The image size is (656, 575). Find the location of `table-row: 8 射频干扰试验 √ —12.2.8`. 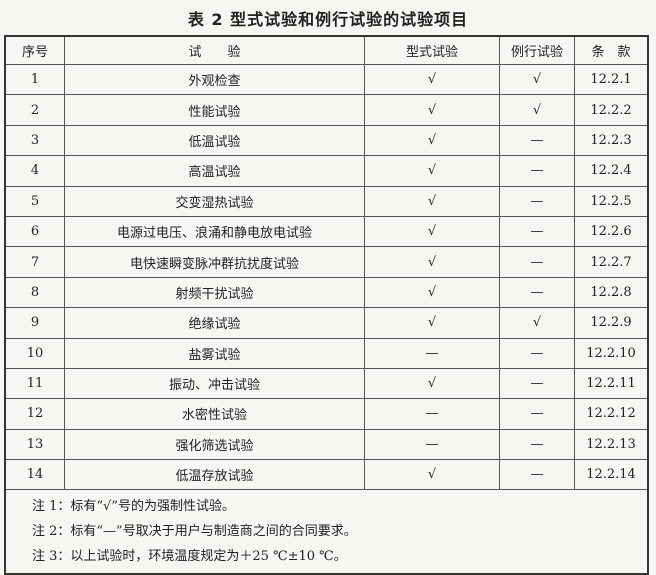

table-row: 8 射频干扰试验 √ —12.2.8 is located at coordinates (326, 292).